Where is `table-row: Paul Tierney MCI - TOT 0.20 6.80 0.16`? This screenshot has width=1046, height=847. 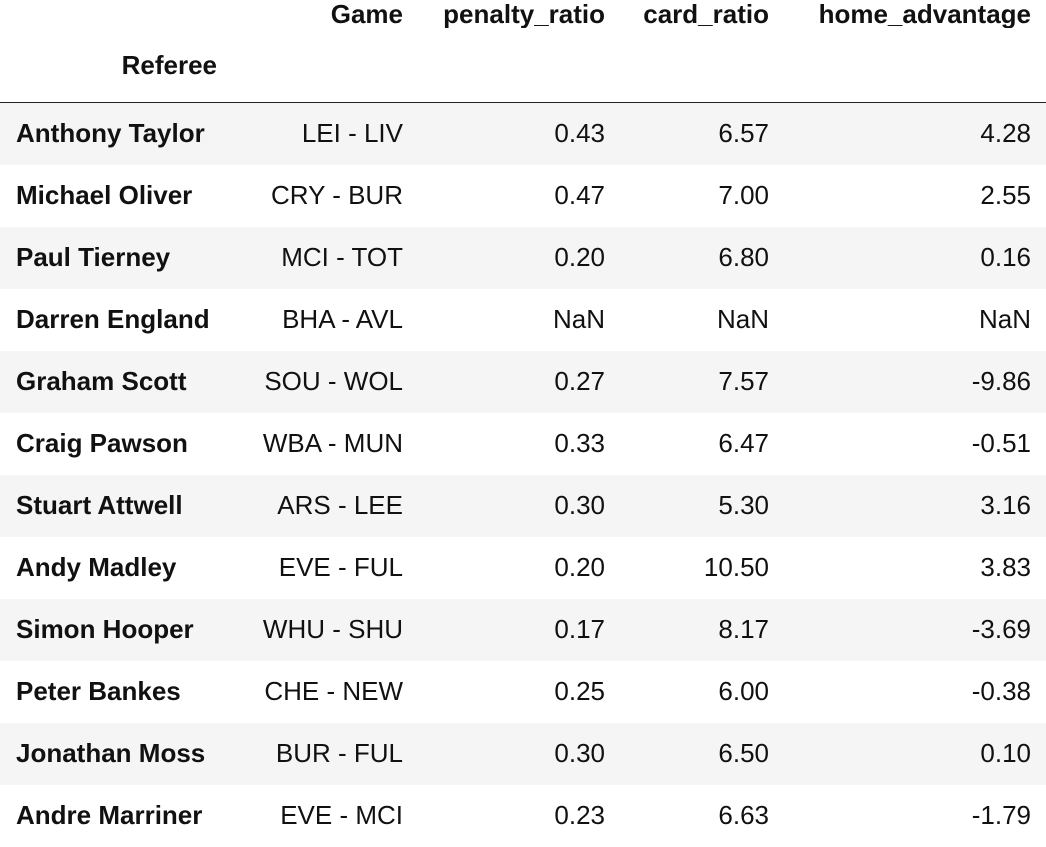
table-row: Paul Tierney MCI - TOT 0.20 6.80 0.16 is located at coordinates (523, 257).